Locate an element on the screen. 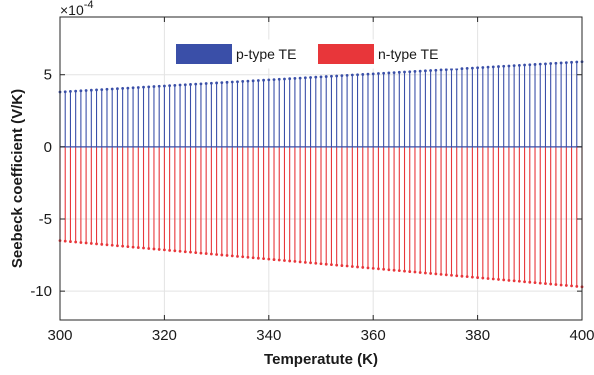  legend-label-p-type: p-type TE is located at coordinates (266, 54).